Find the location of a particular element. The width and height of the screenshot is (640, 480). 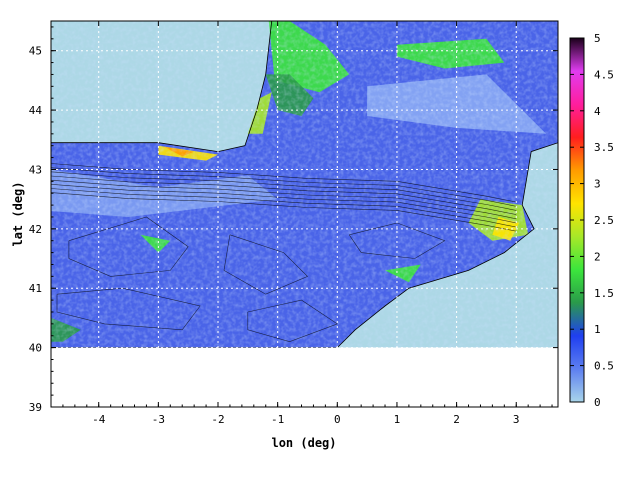

colorbar-tick-label: 3.5 is located at coordinates (604, 147).